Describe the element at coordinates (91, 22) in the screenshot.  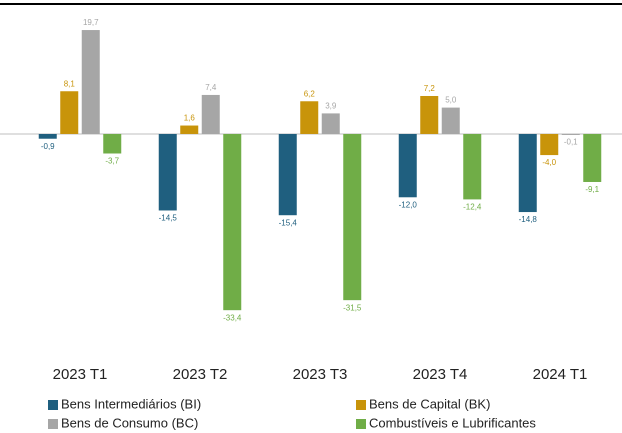
I see `value-label: 19,7` at that location.